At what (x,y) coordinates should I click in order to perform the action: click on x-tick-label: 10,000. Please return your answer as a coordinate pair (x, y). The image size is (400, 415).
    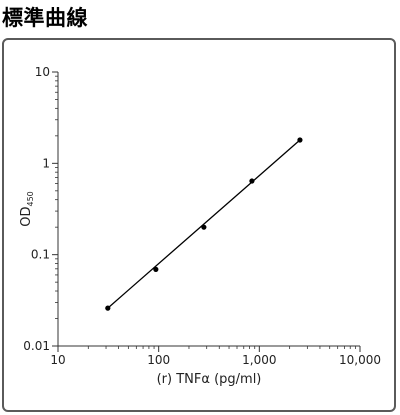
    Looking at the image, I should click on (360, 360).